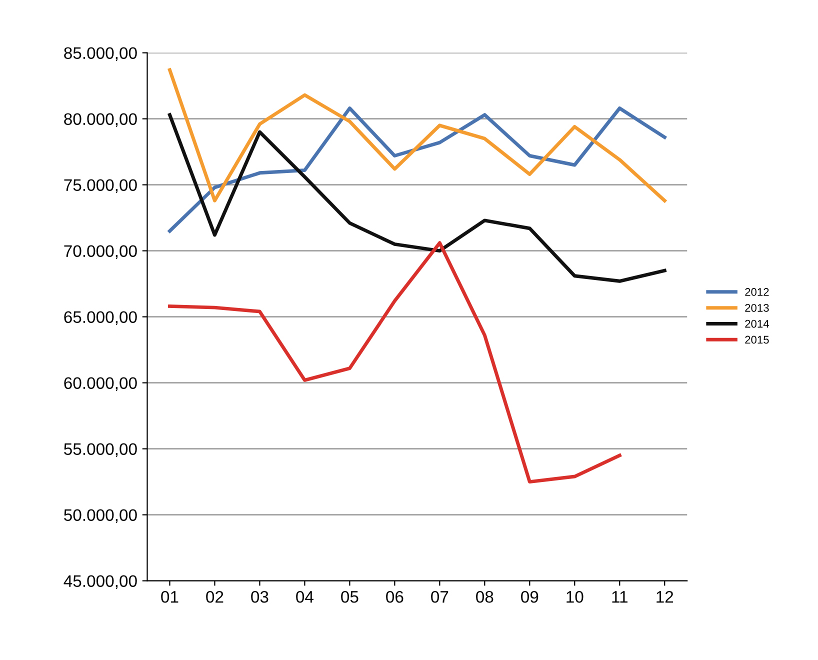 This screenshot has height=660, width=818. I want to click on y-tick-label: 50.000,00, so click(100, 516).